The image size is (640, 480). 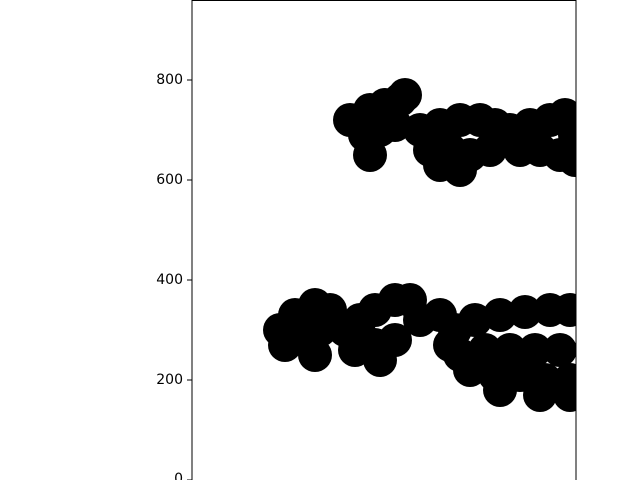 I want to click on y-tick-label: 0, so click(x=178, y=475).